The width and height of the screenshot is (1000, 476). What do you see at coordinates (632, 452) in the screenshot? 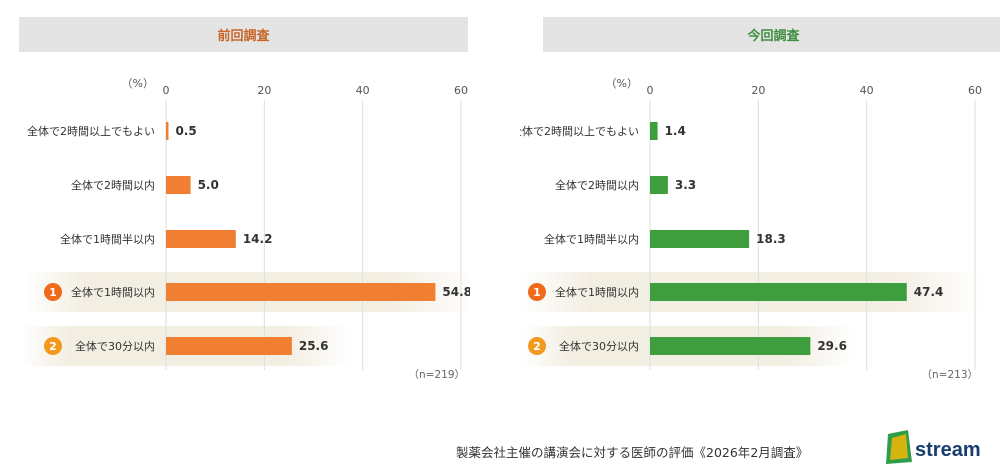
I see `footer-caption: 製薬会社主催の講演会に対する医師の評価《2026年2月調査》` at bounding box center [632, 452].